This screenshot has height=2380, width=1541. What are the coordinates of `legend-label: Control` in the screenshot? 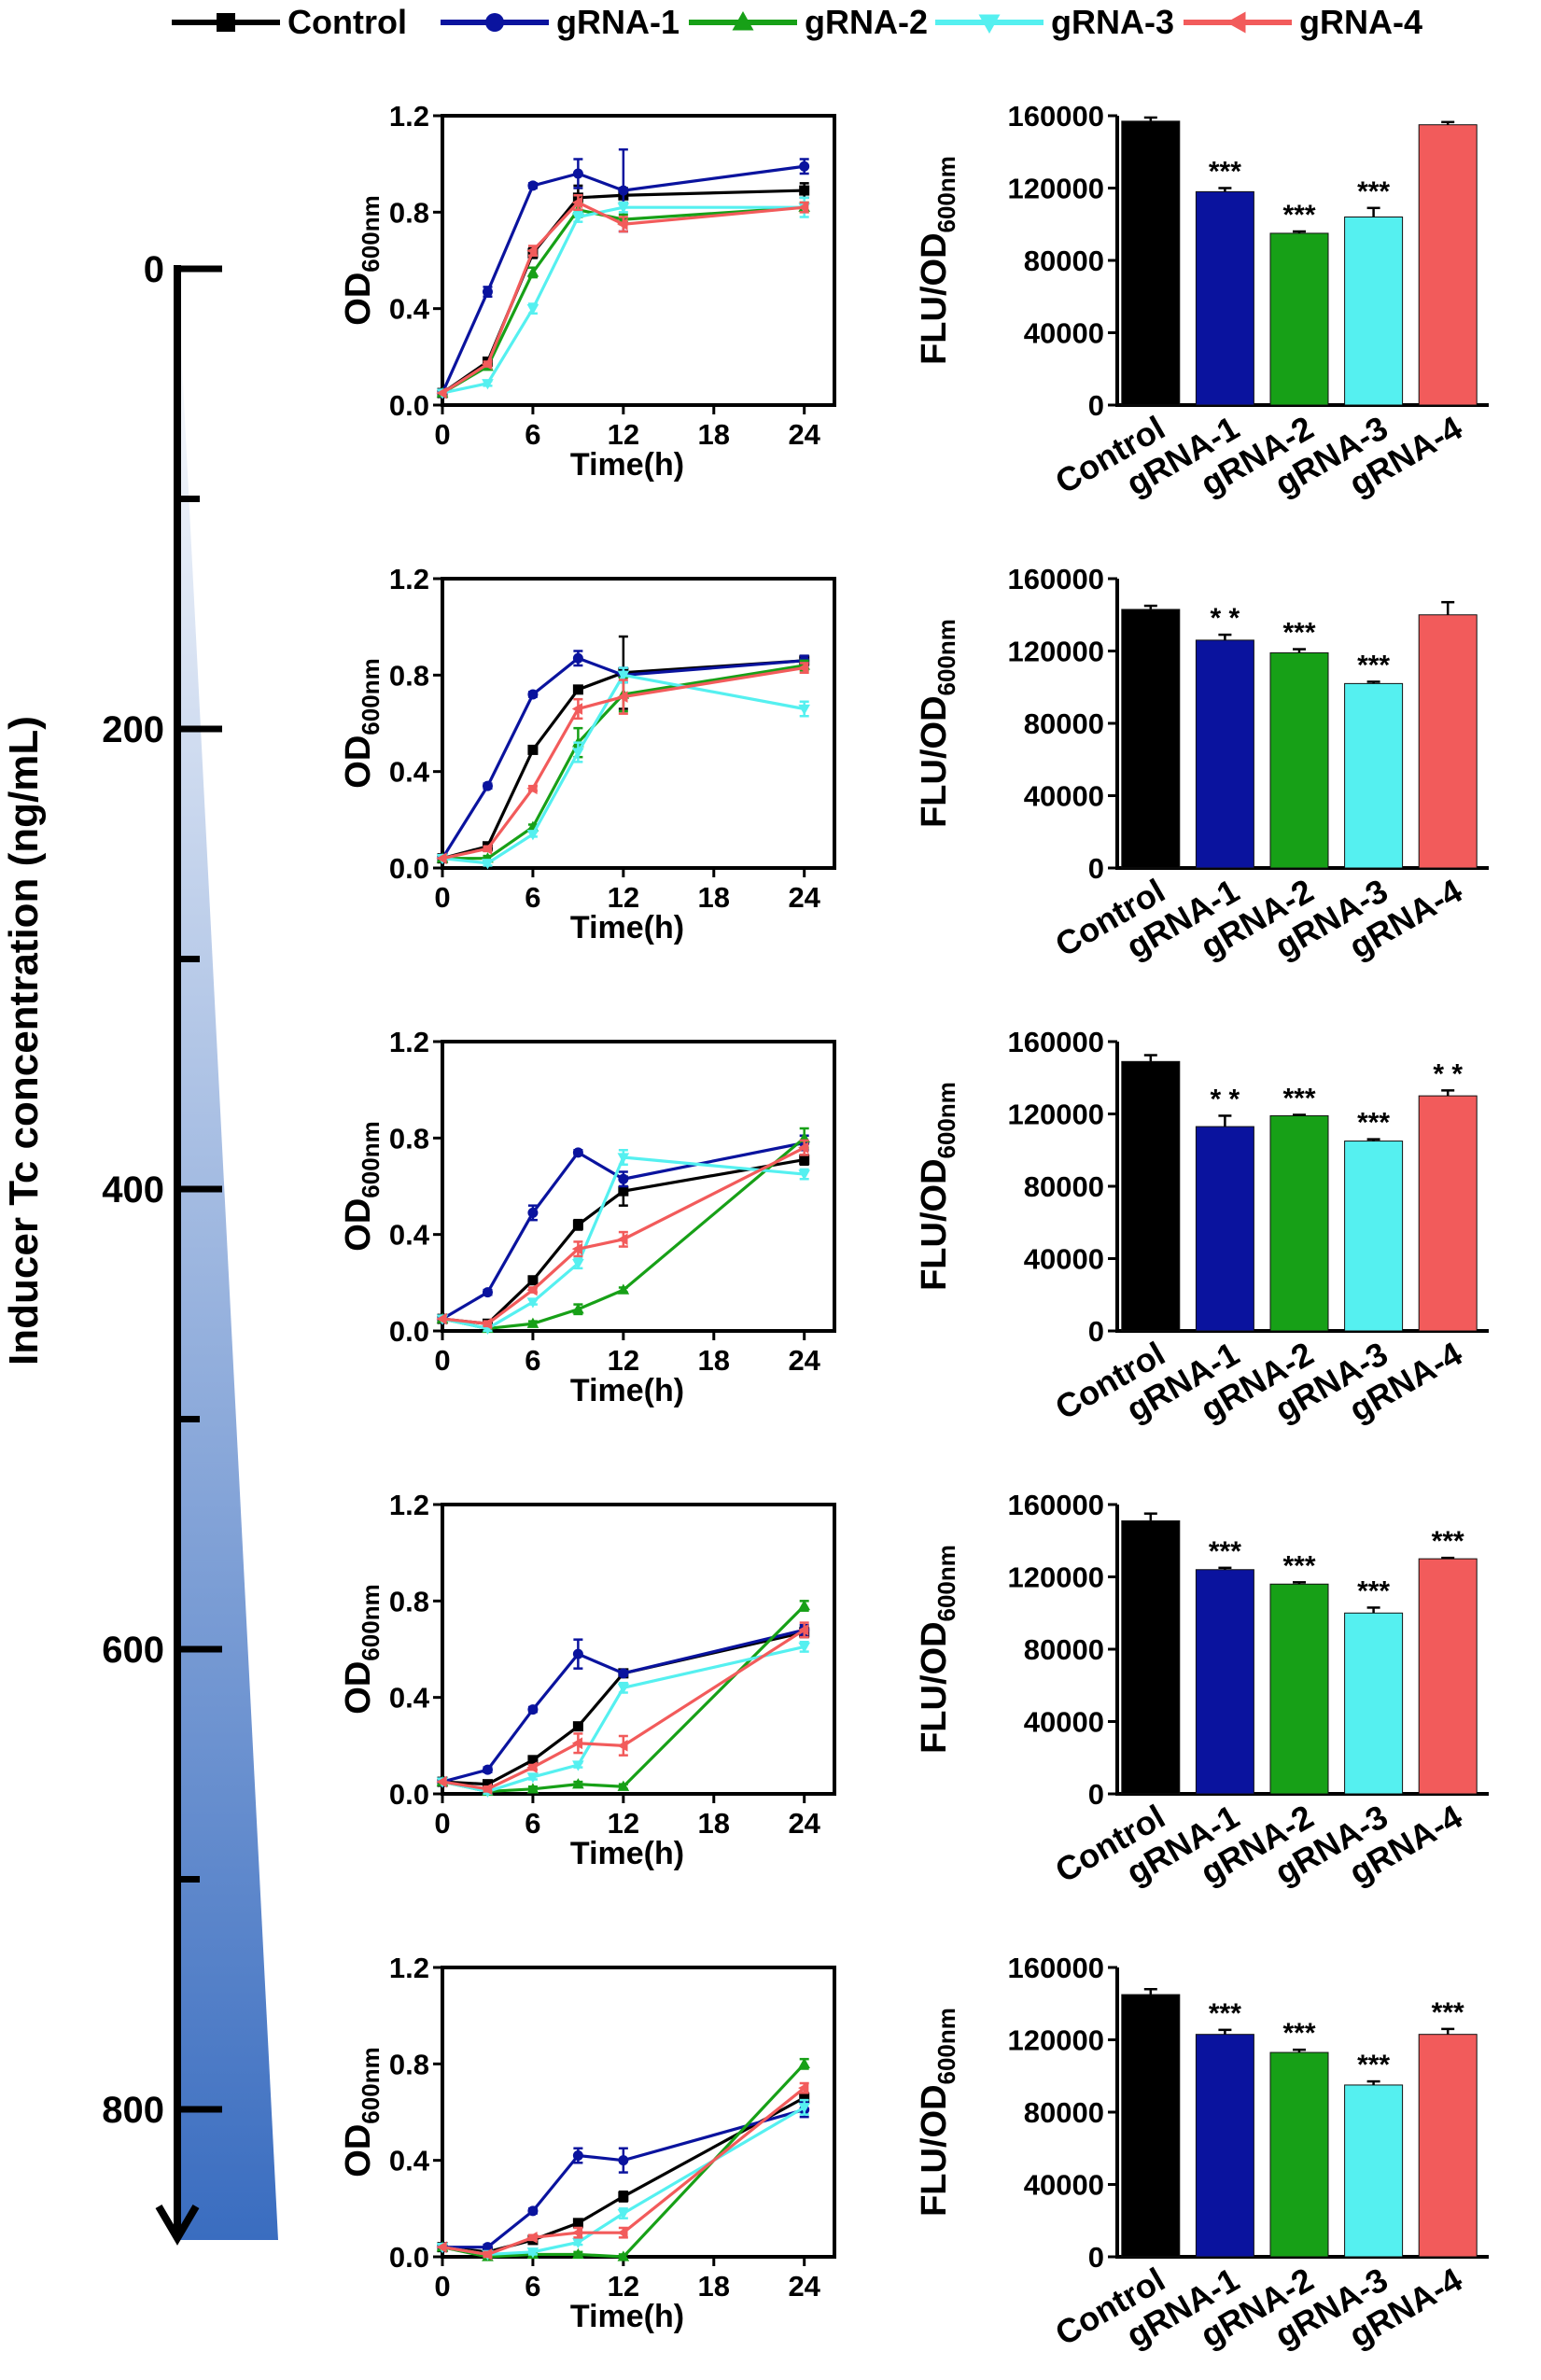 It's located at (347, 22).